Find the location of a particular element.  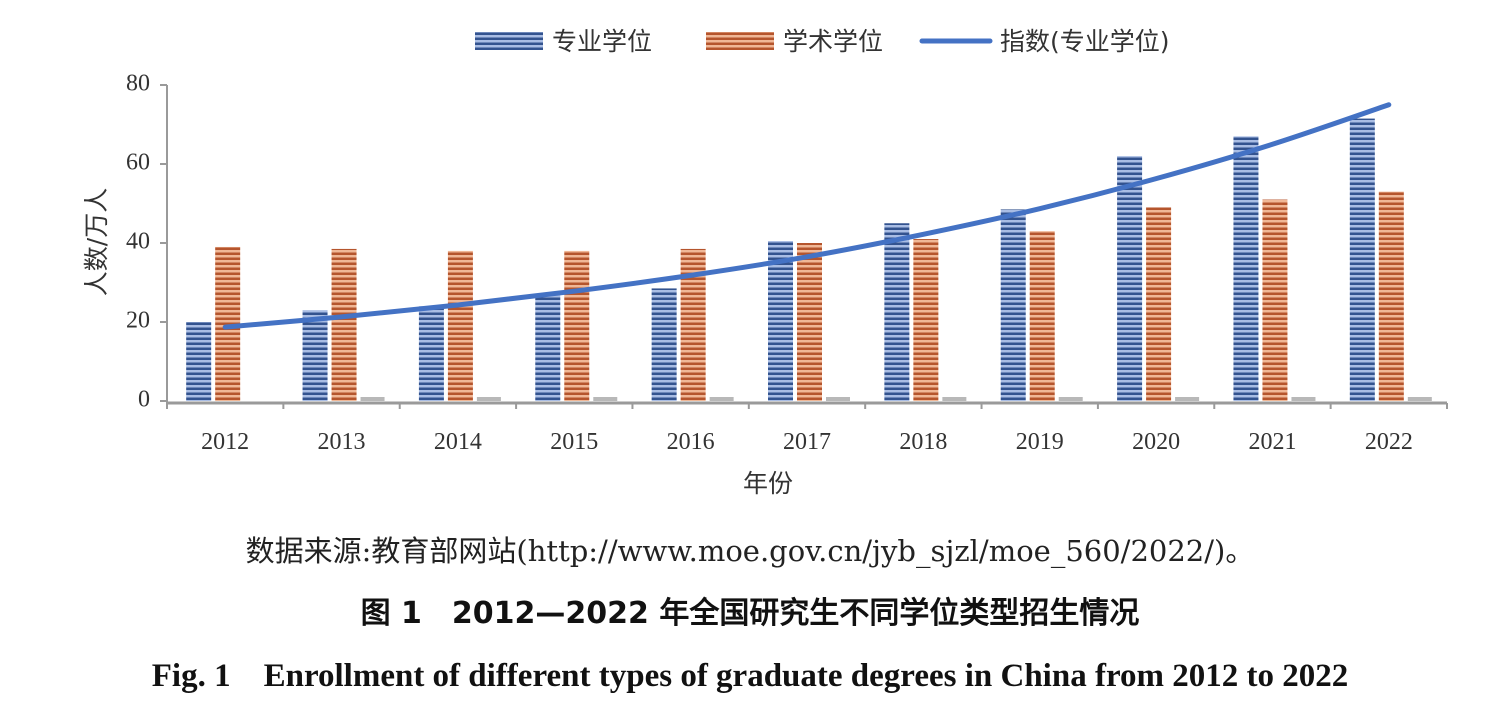

x-tick-label: 2021 is located at coordinates (1272, 442).